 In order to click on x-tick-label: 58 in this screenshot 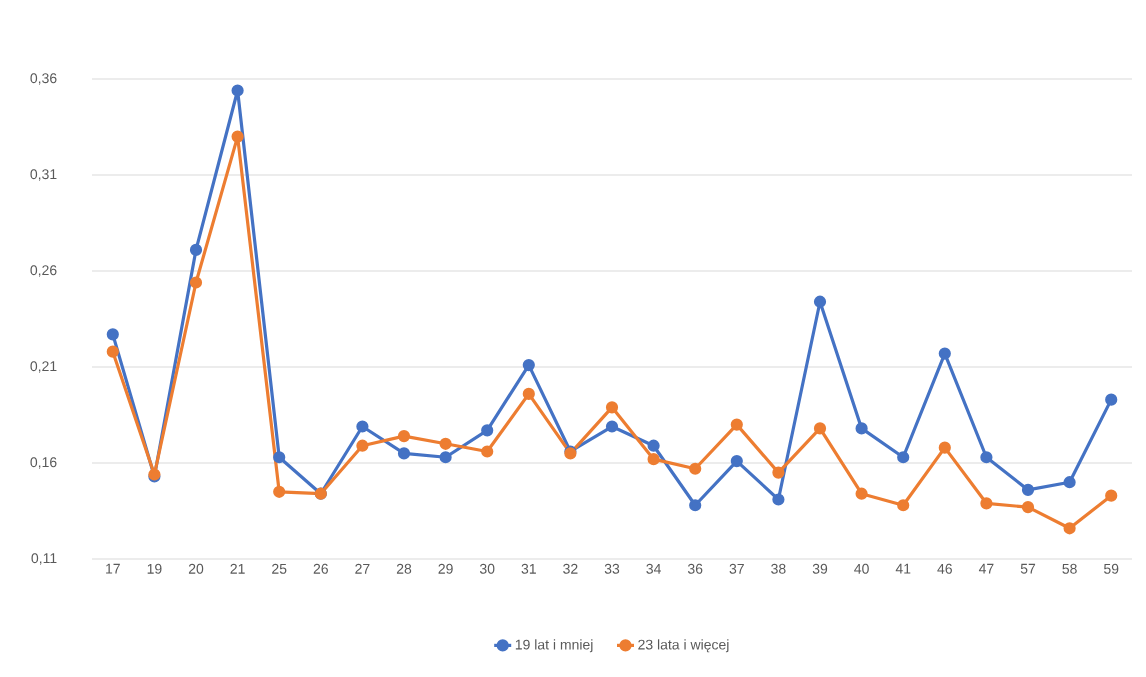, I will do `click(1069, 568)`.